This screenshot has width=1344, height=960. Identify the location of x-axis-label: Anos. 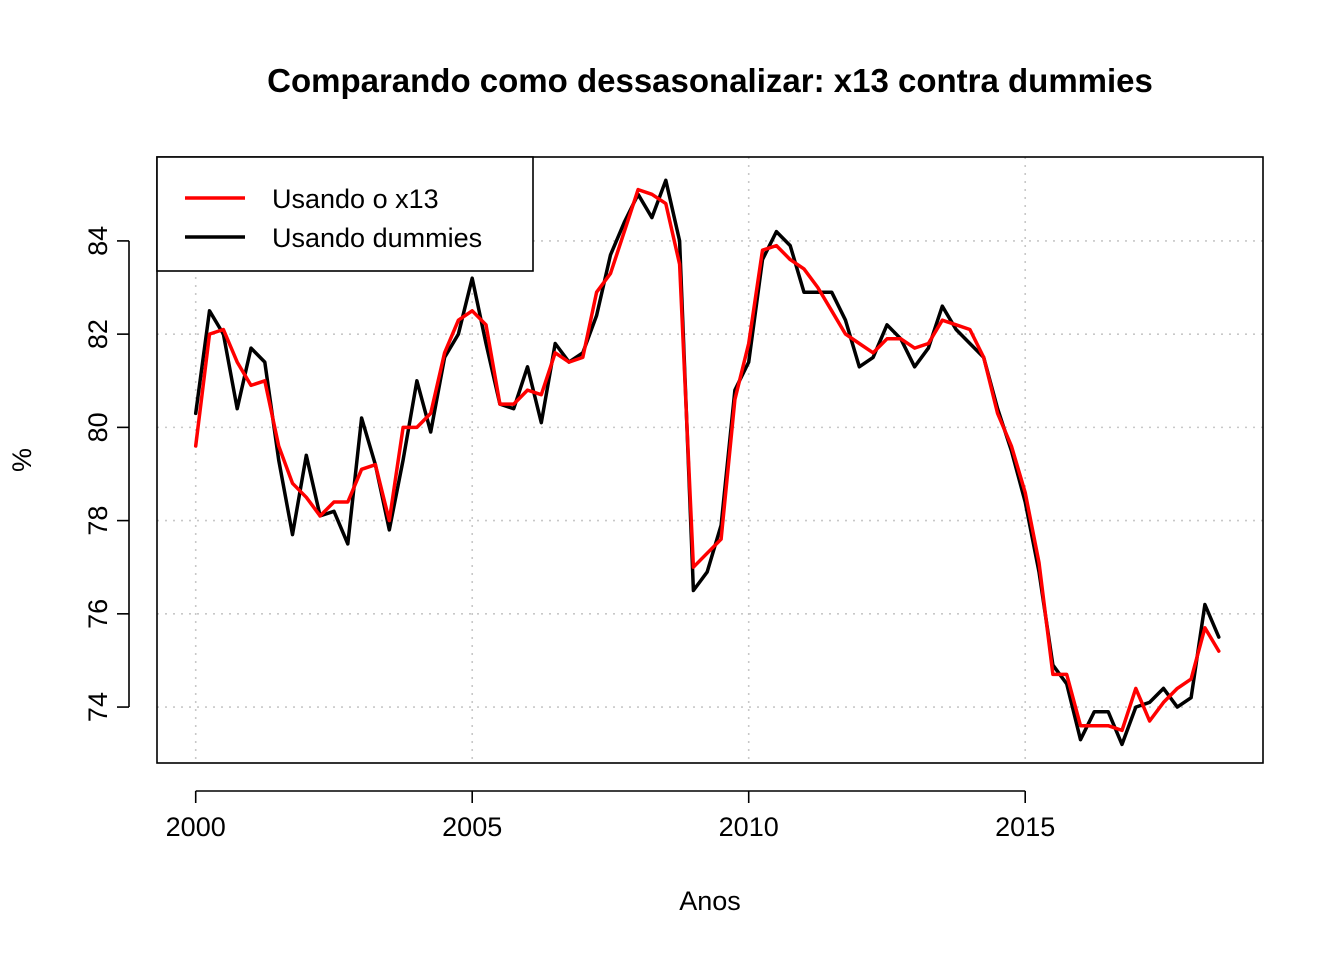
(710, 901).